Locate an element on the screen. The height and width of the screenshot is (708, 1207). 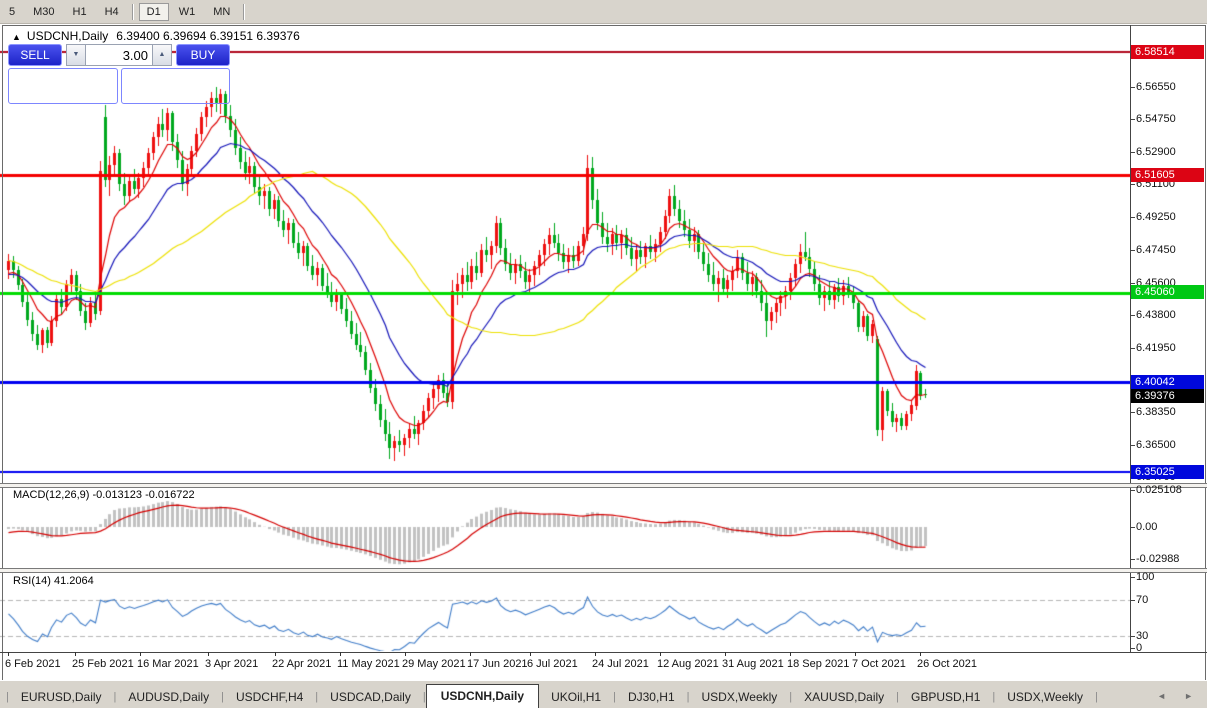
tab-scroll-nav: ◄ ► is located at coordinates (1182, 699).